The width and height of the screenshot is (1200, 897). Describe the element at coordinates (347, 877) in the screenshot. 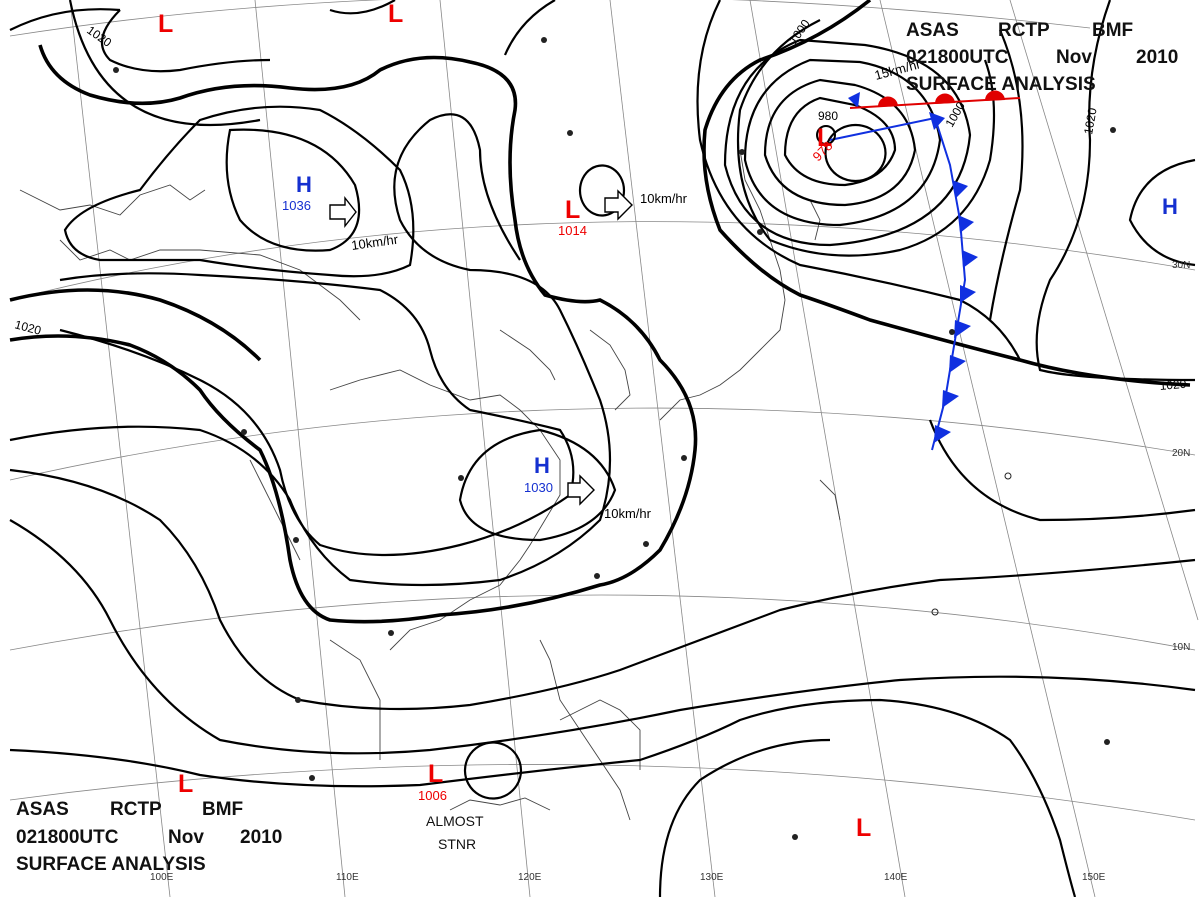

I see `longitude-label: 110E` at that location.